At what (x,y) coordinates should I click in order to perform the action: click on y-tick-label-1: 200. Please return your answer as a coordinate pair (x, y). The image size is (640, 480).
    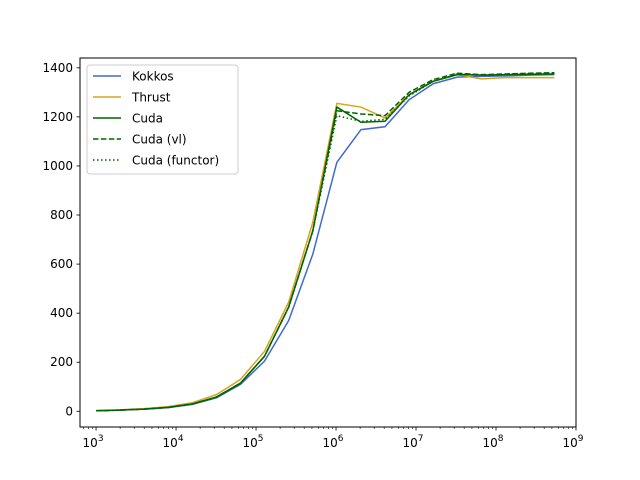
    Looking at the image, I should click on (61, 362).